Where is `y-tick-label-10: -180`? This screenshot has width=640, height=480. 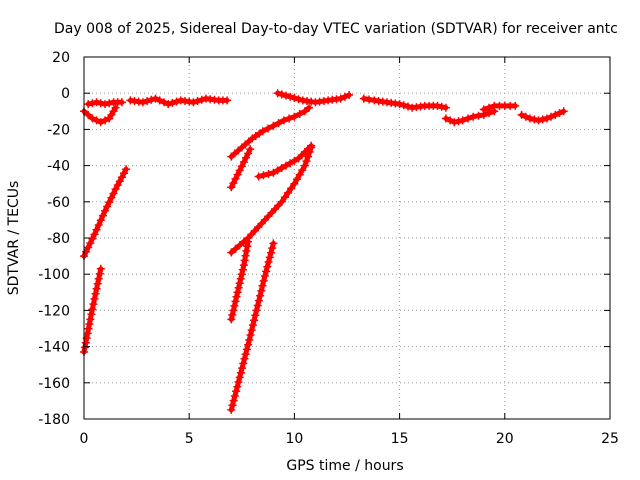 y-tick-label-10: -180 is located at coordinates (54, 420).